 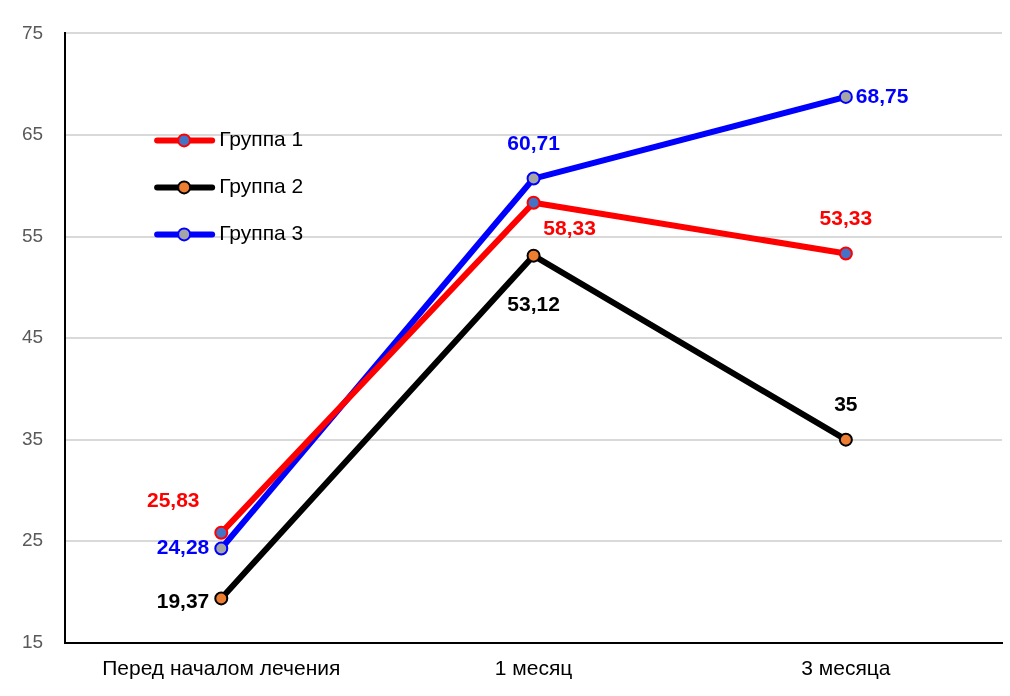 I want to click on y-tick-label: 65, so click(x=32, y=134).